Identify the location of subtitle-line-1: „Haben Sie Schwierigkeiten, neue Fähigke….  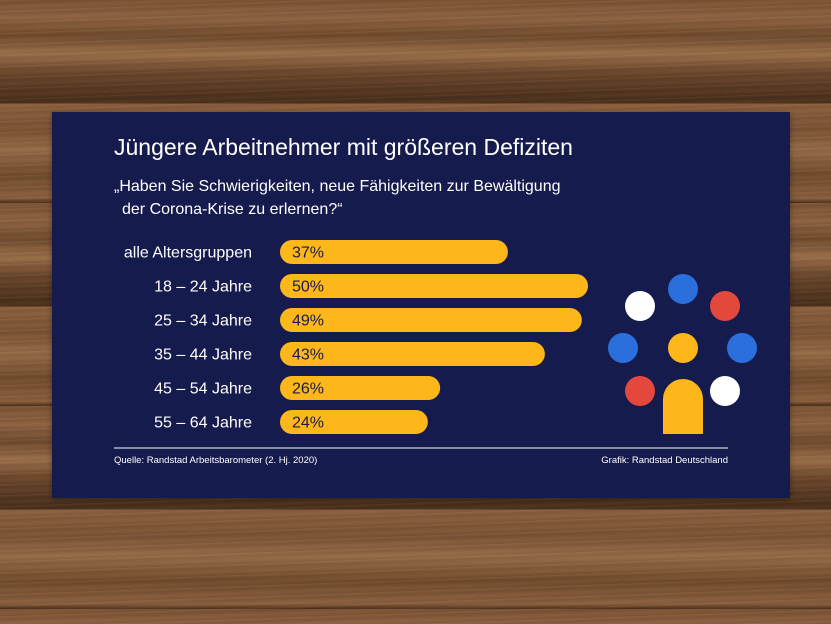
(337, 186).